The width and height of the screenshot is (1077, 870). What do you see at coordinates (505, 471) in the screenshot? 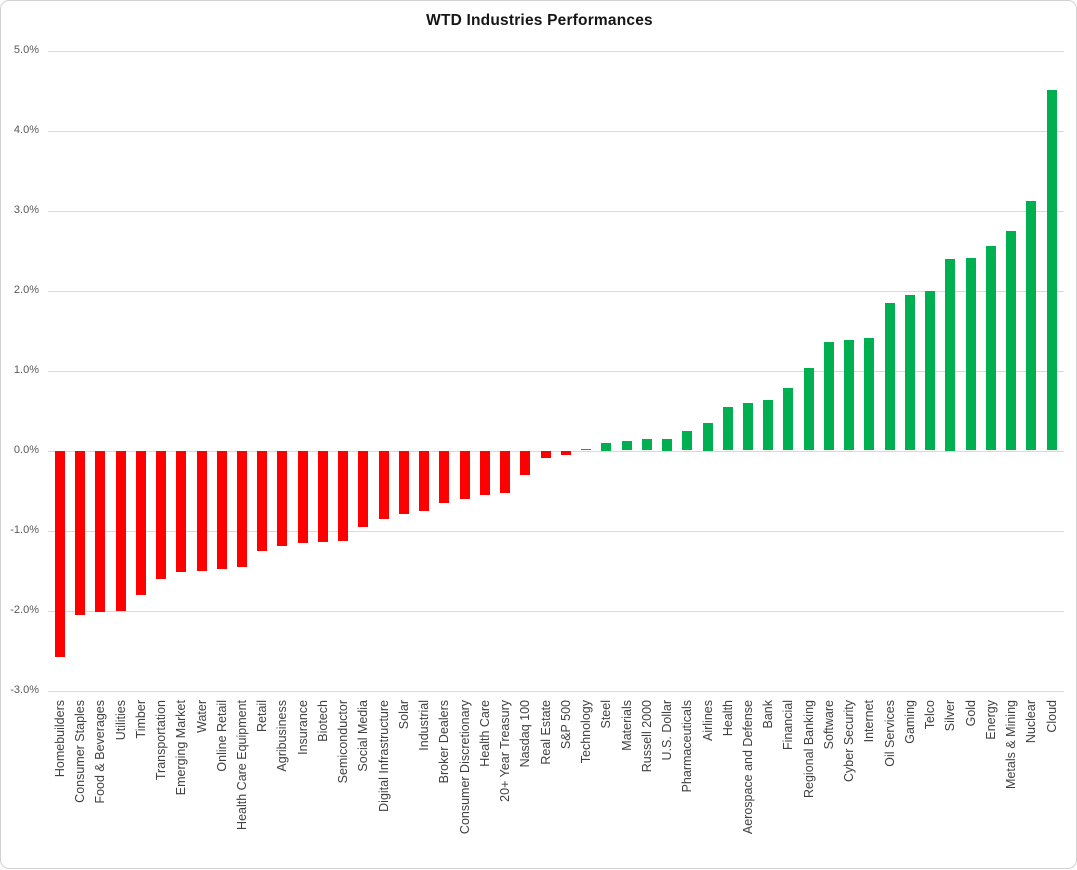
I see `bar-20-year-treasury` at bounding box center [505, 471].